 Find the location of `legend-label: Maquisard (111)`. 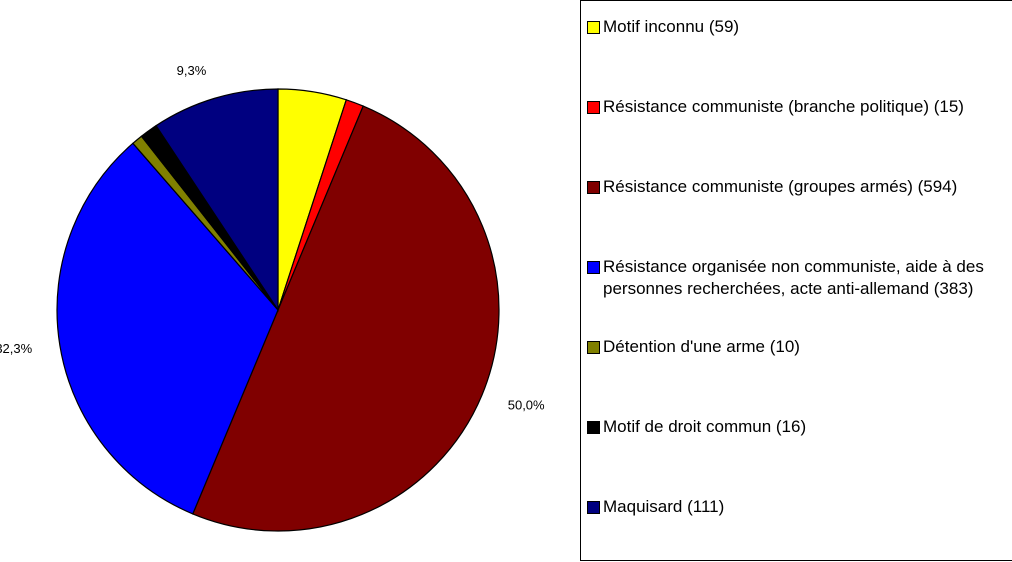

legend-label: Maquisard (111) is located at coordinates (664, 506).